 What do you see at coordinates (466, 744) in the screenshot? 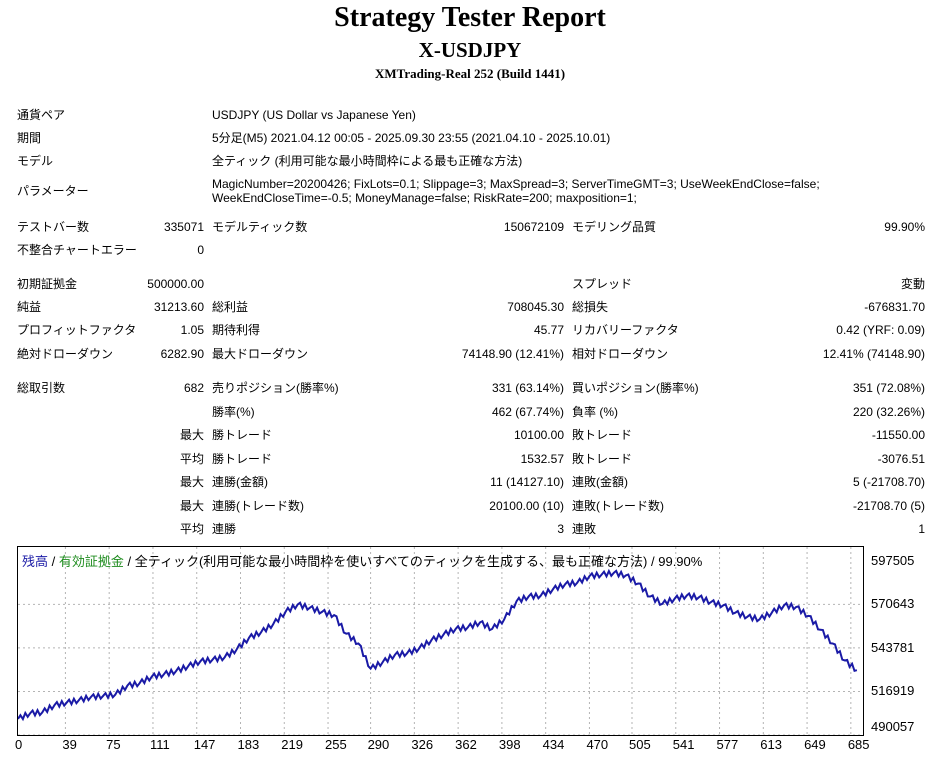
I see `x-tick-label: 362` at bounding box center [466, 744].